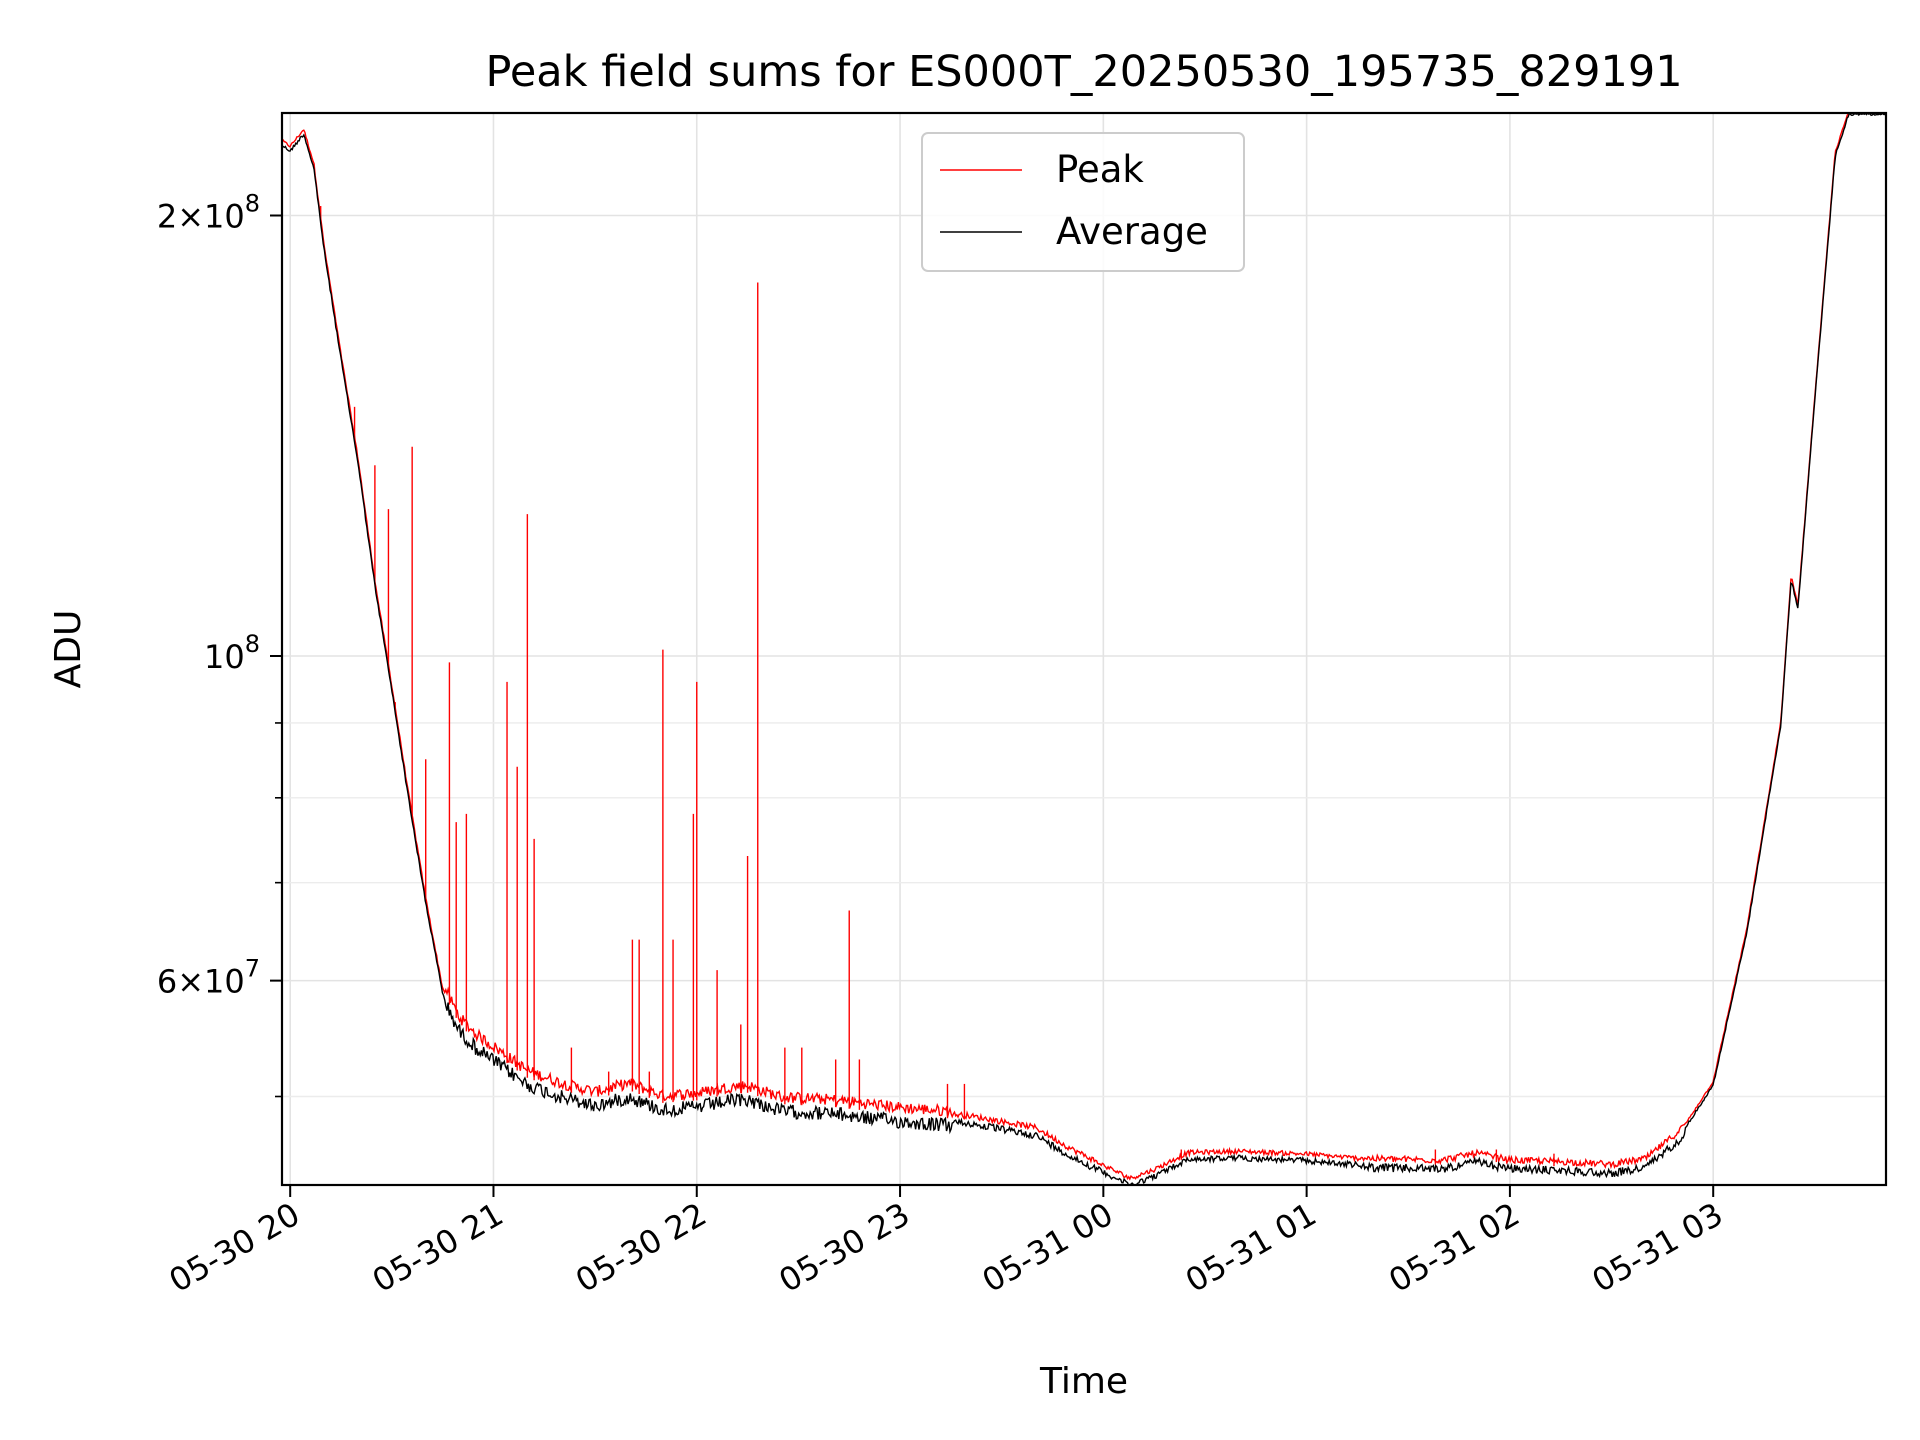  What do you see at coordinates (224, 657) in the screenshot?
I see `y-tick-ten: 10` at bounding box center [224, 657].